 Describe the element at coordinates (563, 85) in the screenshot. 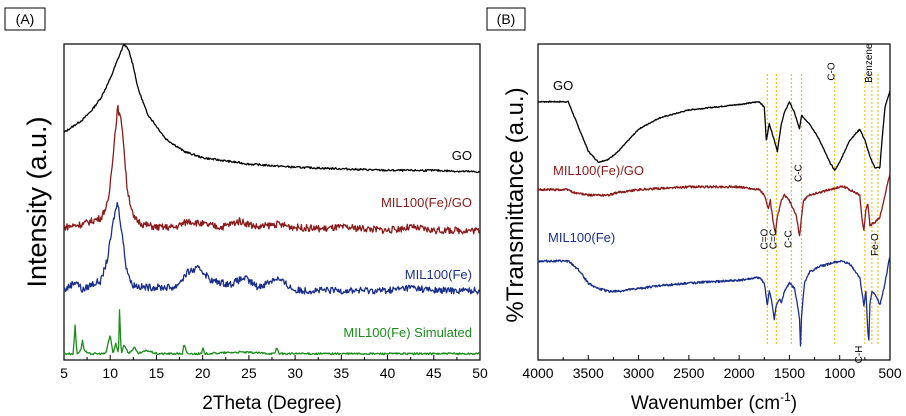

I see `panel-b-series-label-go: GO` at that location.